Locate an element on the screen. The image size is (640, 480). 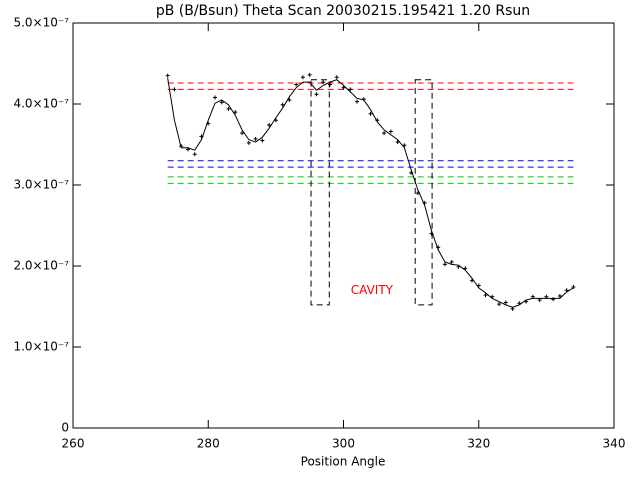
y-tick-label: 5.0×10⁻⁷ is located at coordinates (41, 23).